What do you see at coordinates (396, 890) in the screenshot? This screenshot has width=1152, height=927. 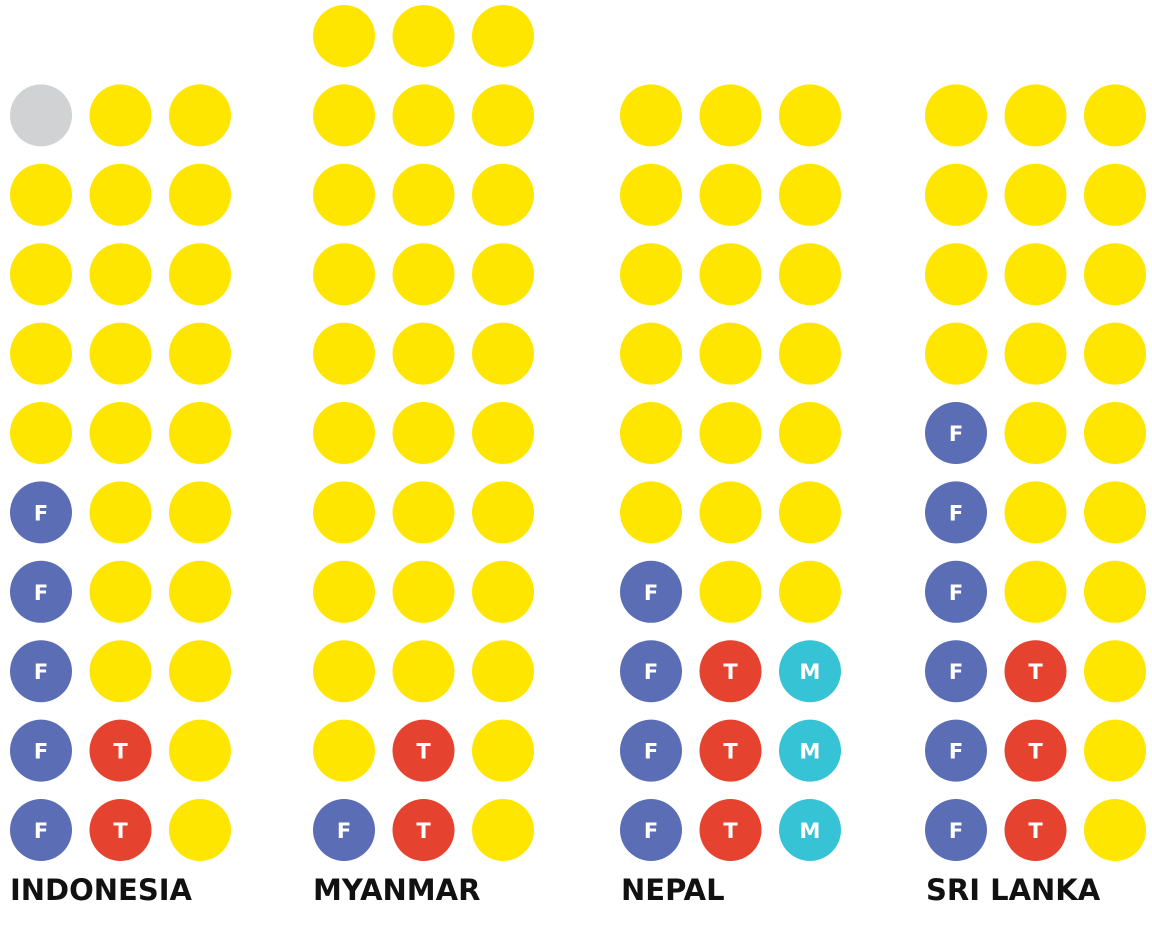 I see `country-label: MYANMAR` at bounding box center [396, 890].